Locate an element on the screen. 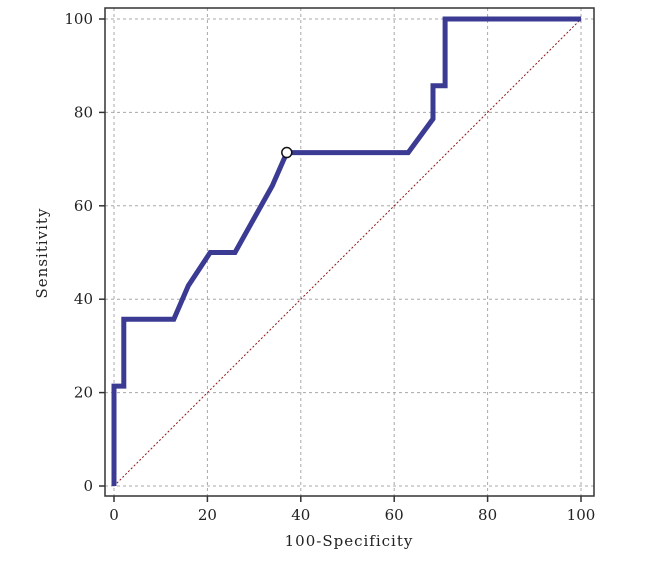  y-tick-label: 20 is located at coordinates (83, 393).